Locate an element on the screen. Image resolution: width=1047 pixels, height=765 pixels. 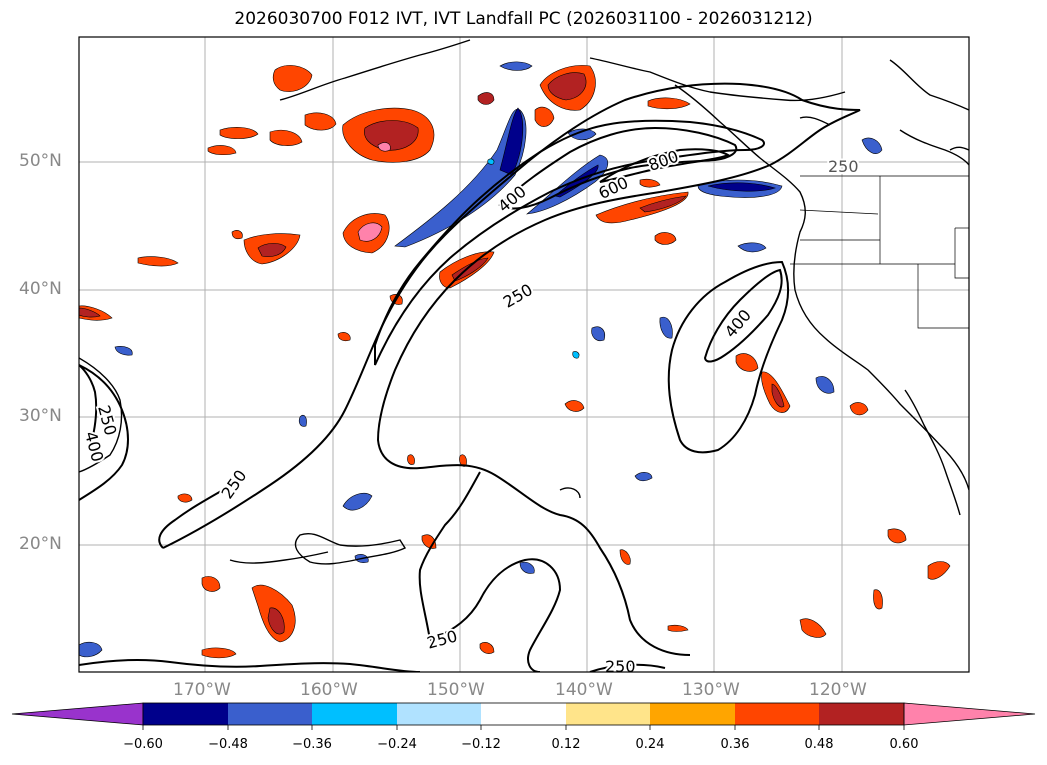
colorbar-low-extend is located at coordinates (77, 714).